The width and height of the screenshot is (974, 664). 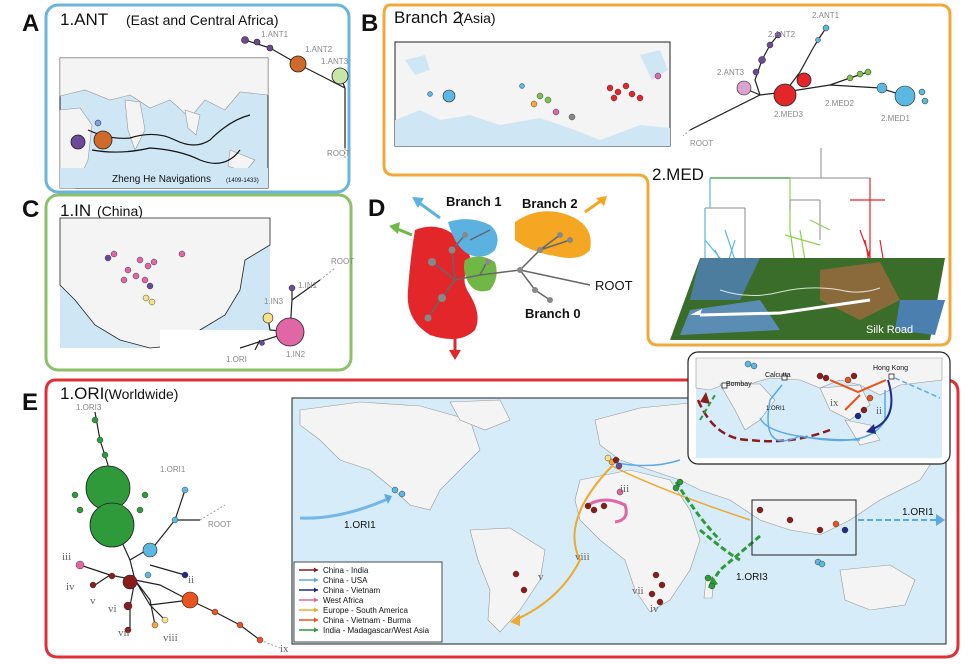 What do you see at coordinates (275, 34) in the screenshot?
I see `node-label: 1.ANT1` at bounding box center [275, 34].